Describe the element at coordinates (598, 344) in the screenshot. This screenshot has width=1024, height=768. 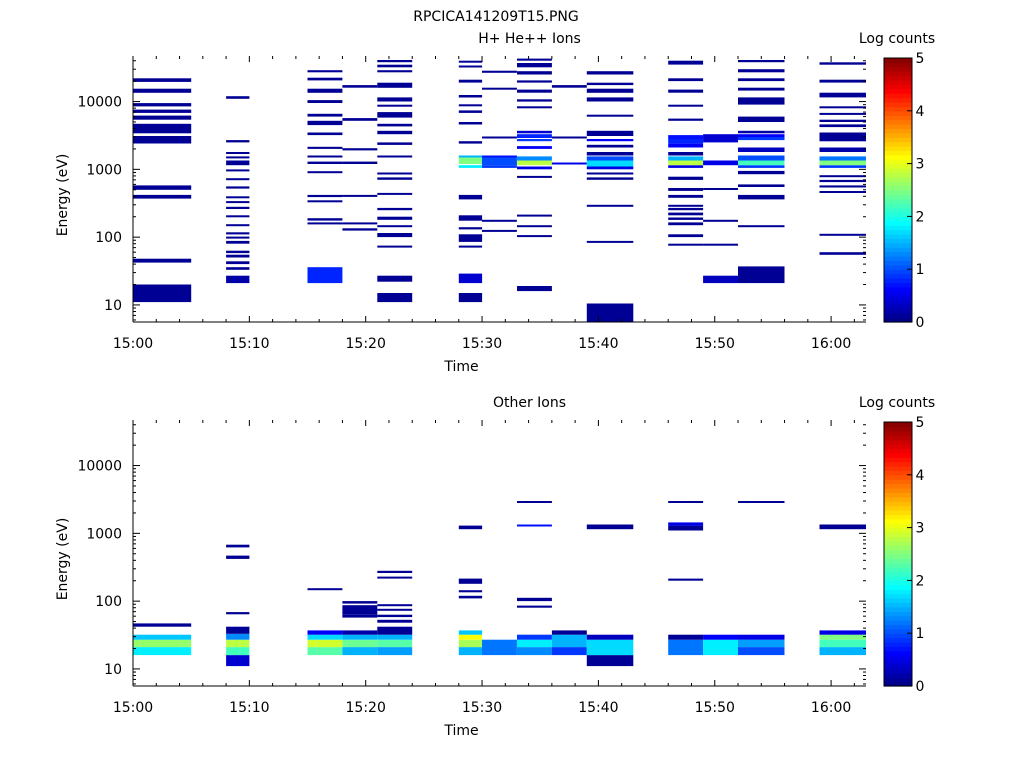
I see `x-tick-label: 15:40` at that location.